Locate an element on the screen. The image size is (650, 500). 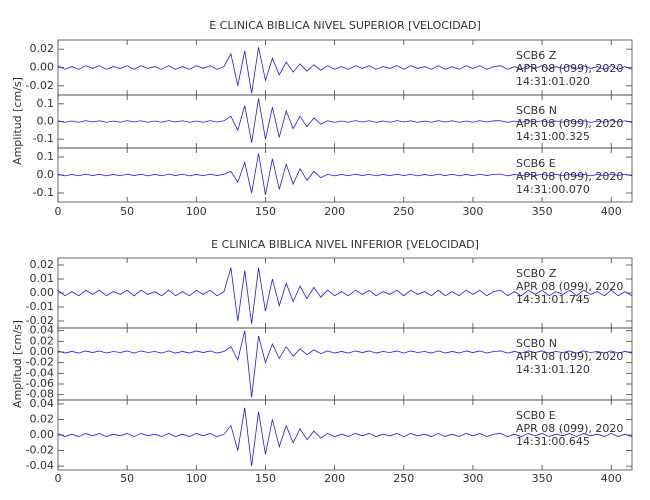
station-label: SCB0 Z is located at coordinates (536, 273).